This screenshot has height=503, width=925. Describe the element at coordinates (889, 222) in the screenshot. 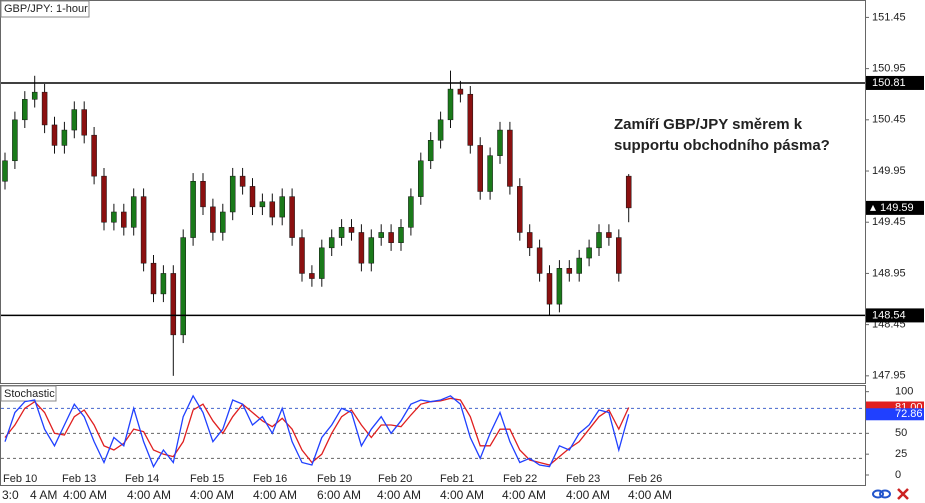

I see `y-tick-label: 149.45` at that location.